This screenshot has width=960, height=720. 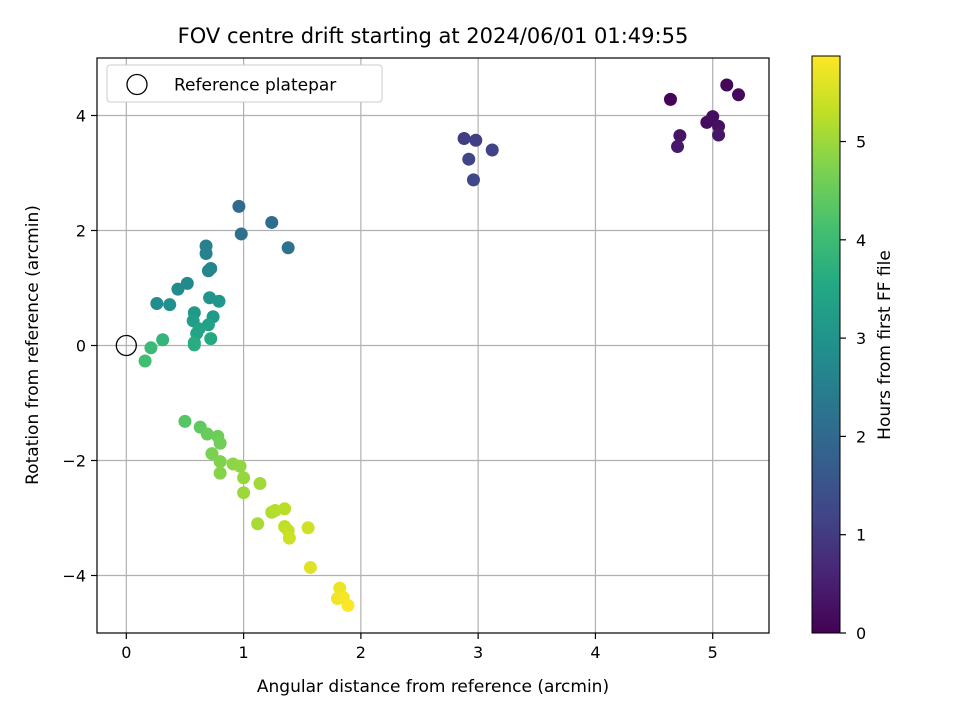 I want to click on reference-platepar-marker, so click(x=126, y=345).